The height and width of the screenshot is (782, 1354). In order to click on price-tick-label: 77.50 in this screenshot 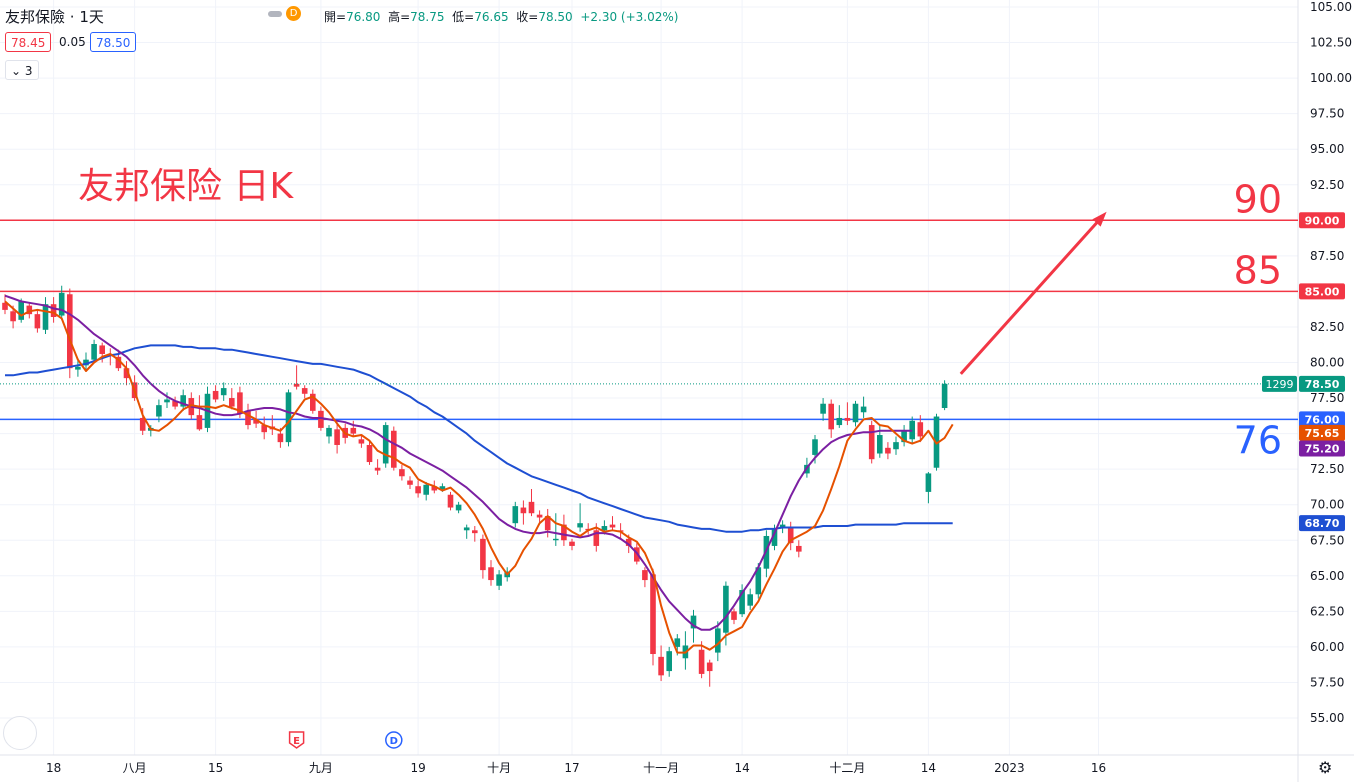, I will do `click(1327, 398)`.